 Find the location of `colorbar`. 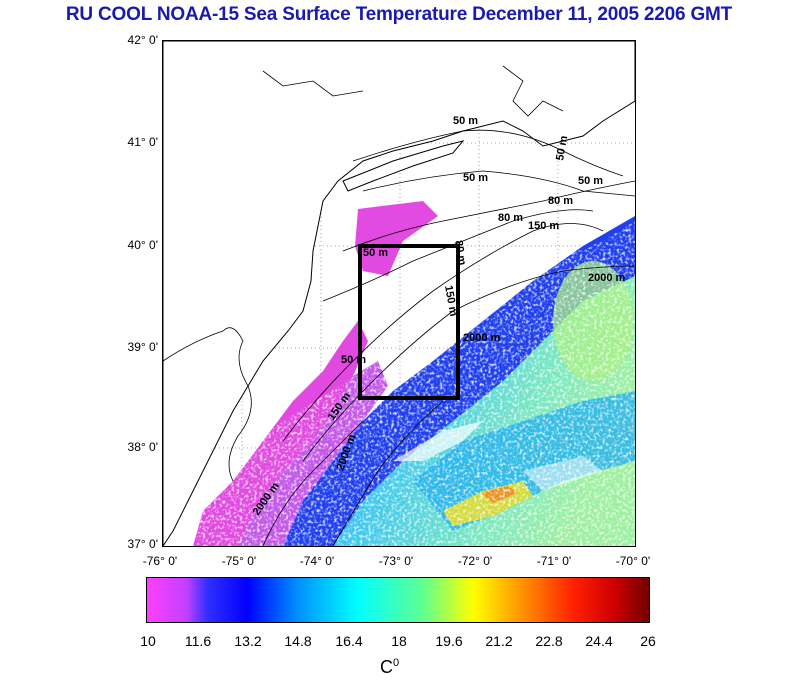

colorbar is located at coordinates (398, 600).